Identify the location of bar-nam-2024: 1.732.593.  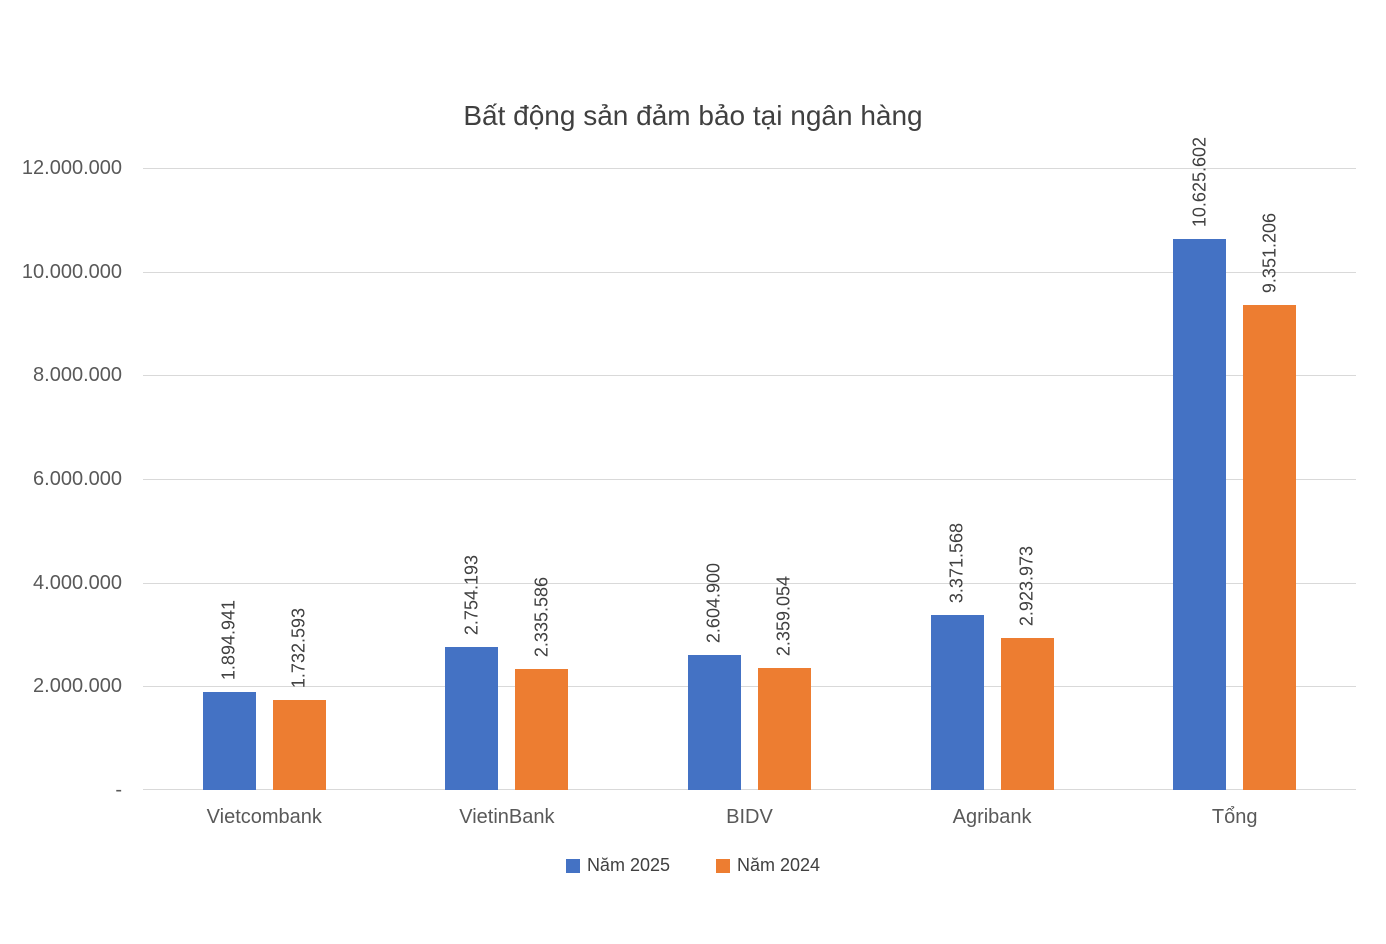
(299, 699).